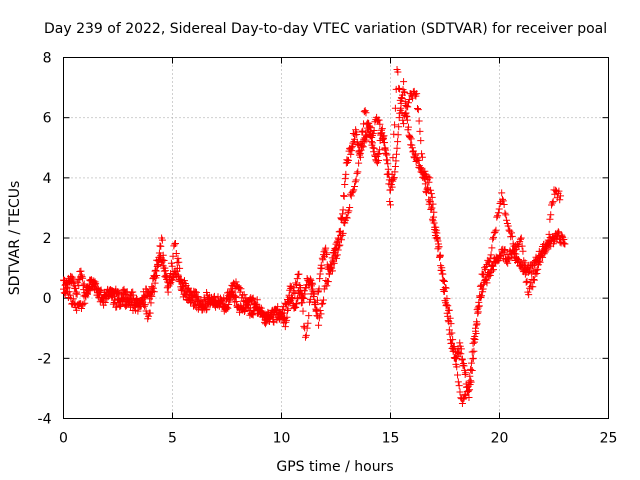 This screenshot has height=480, width=640. Describe the element at coordinates (63, 439) in the screenshot. I see `x-tick-label: 0` at that location.